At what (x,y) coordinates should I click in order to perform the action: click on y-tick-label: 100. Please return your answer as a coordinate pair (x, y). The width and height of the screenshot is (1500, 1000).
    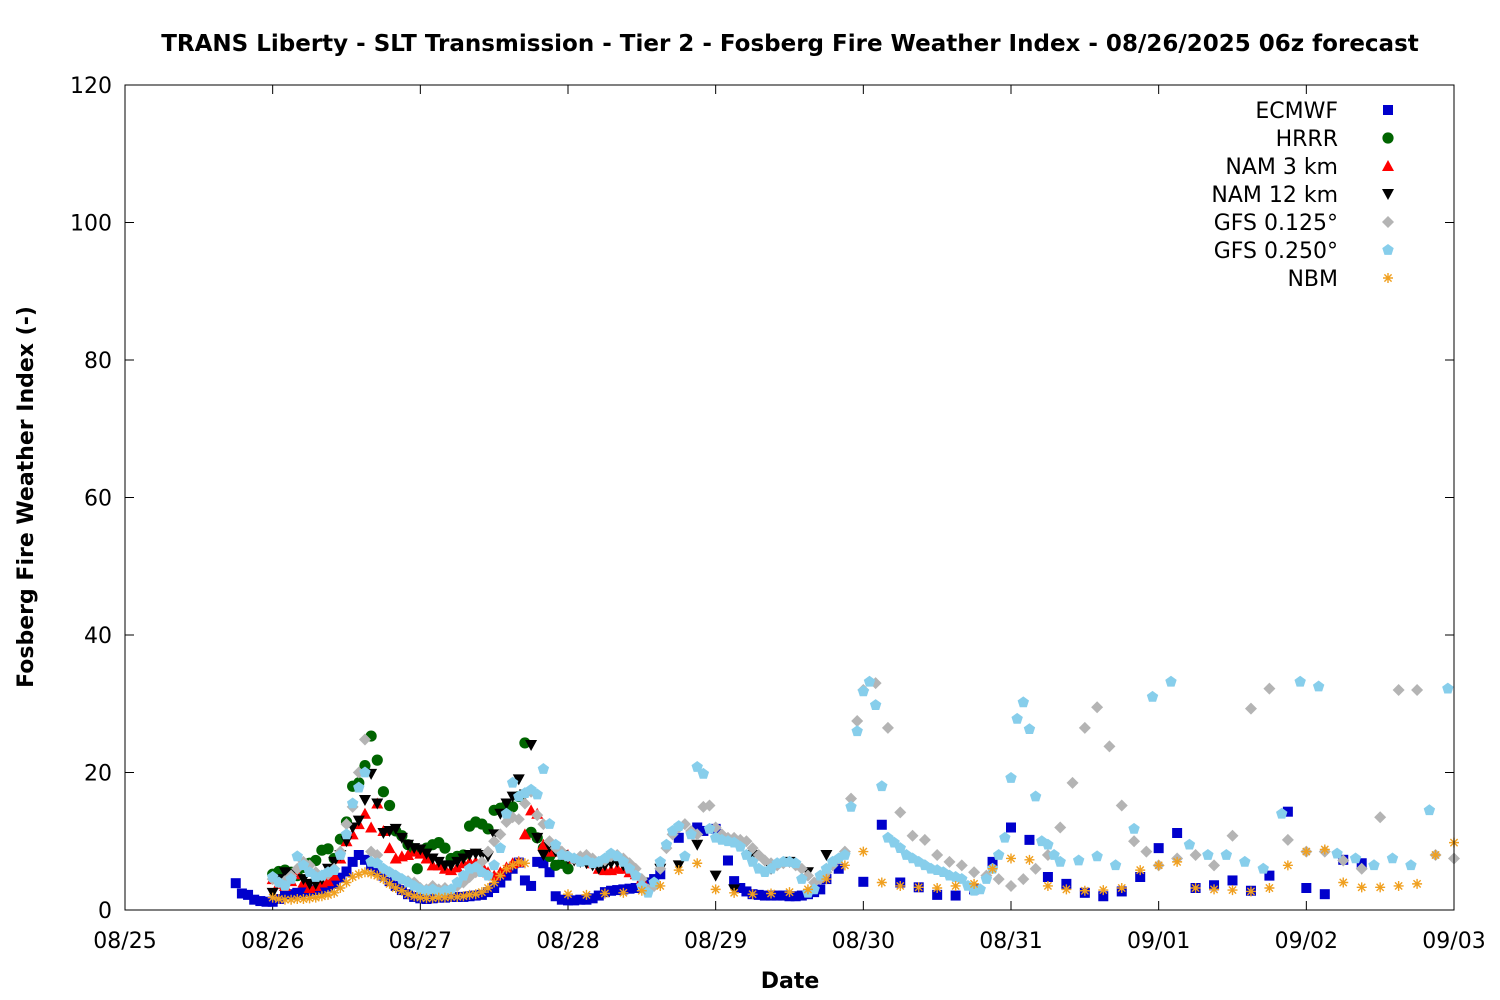
    Looking at the image, I should click on (91, 224).